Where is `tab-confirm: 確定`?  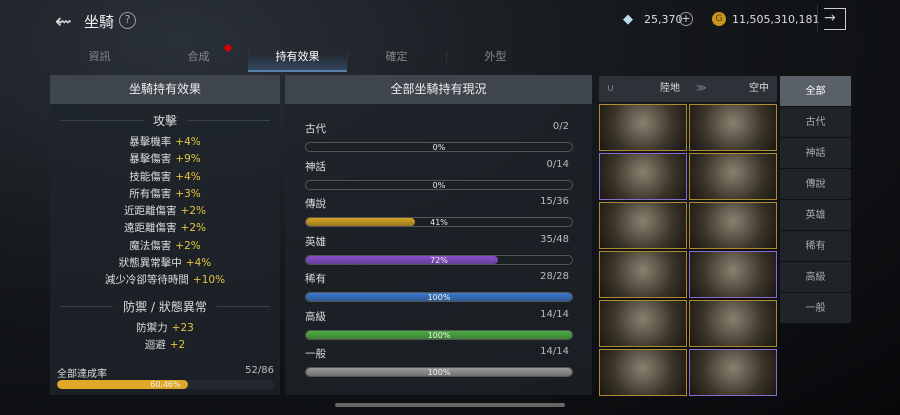
tab-confirm: 確定 is located at coordinates (396, 58).